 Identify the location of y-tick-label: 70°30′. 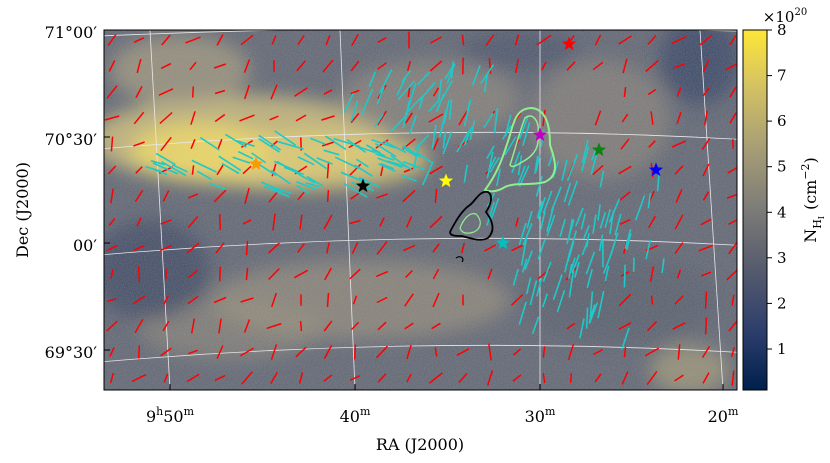
(71, 139).